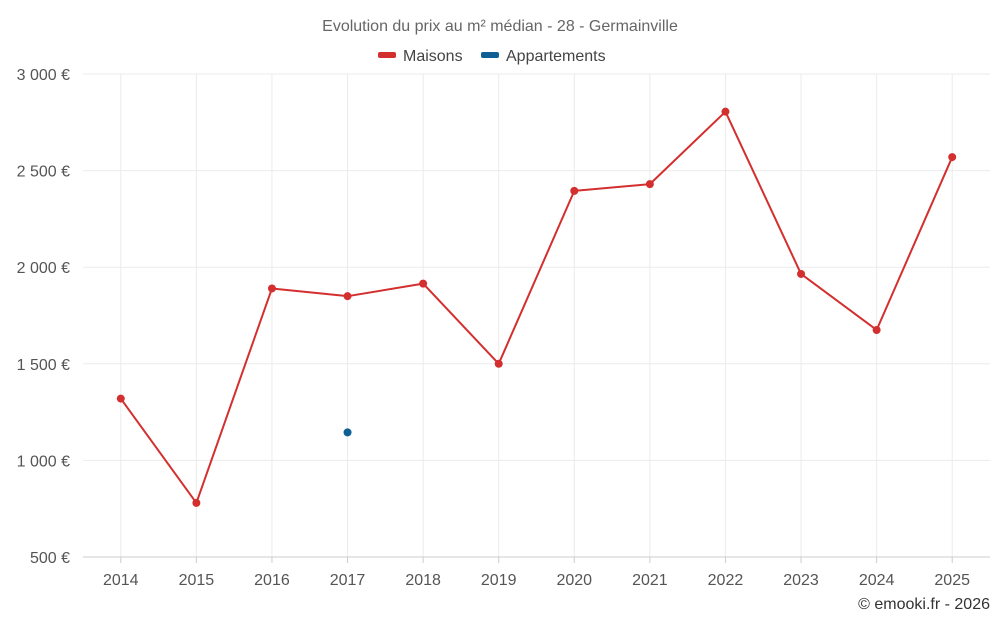 The image size is (1000, 625). Describe the element at coordinates (556, 56) in the screenshot. I see `legend-label-appartements: Appartements` at that location.